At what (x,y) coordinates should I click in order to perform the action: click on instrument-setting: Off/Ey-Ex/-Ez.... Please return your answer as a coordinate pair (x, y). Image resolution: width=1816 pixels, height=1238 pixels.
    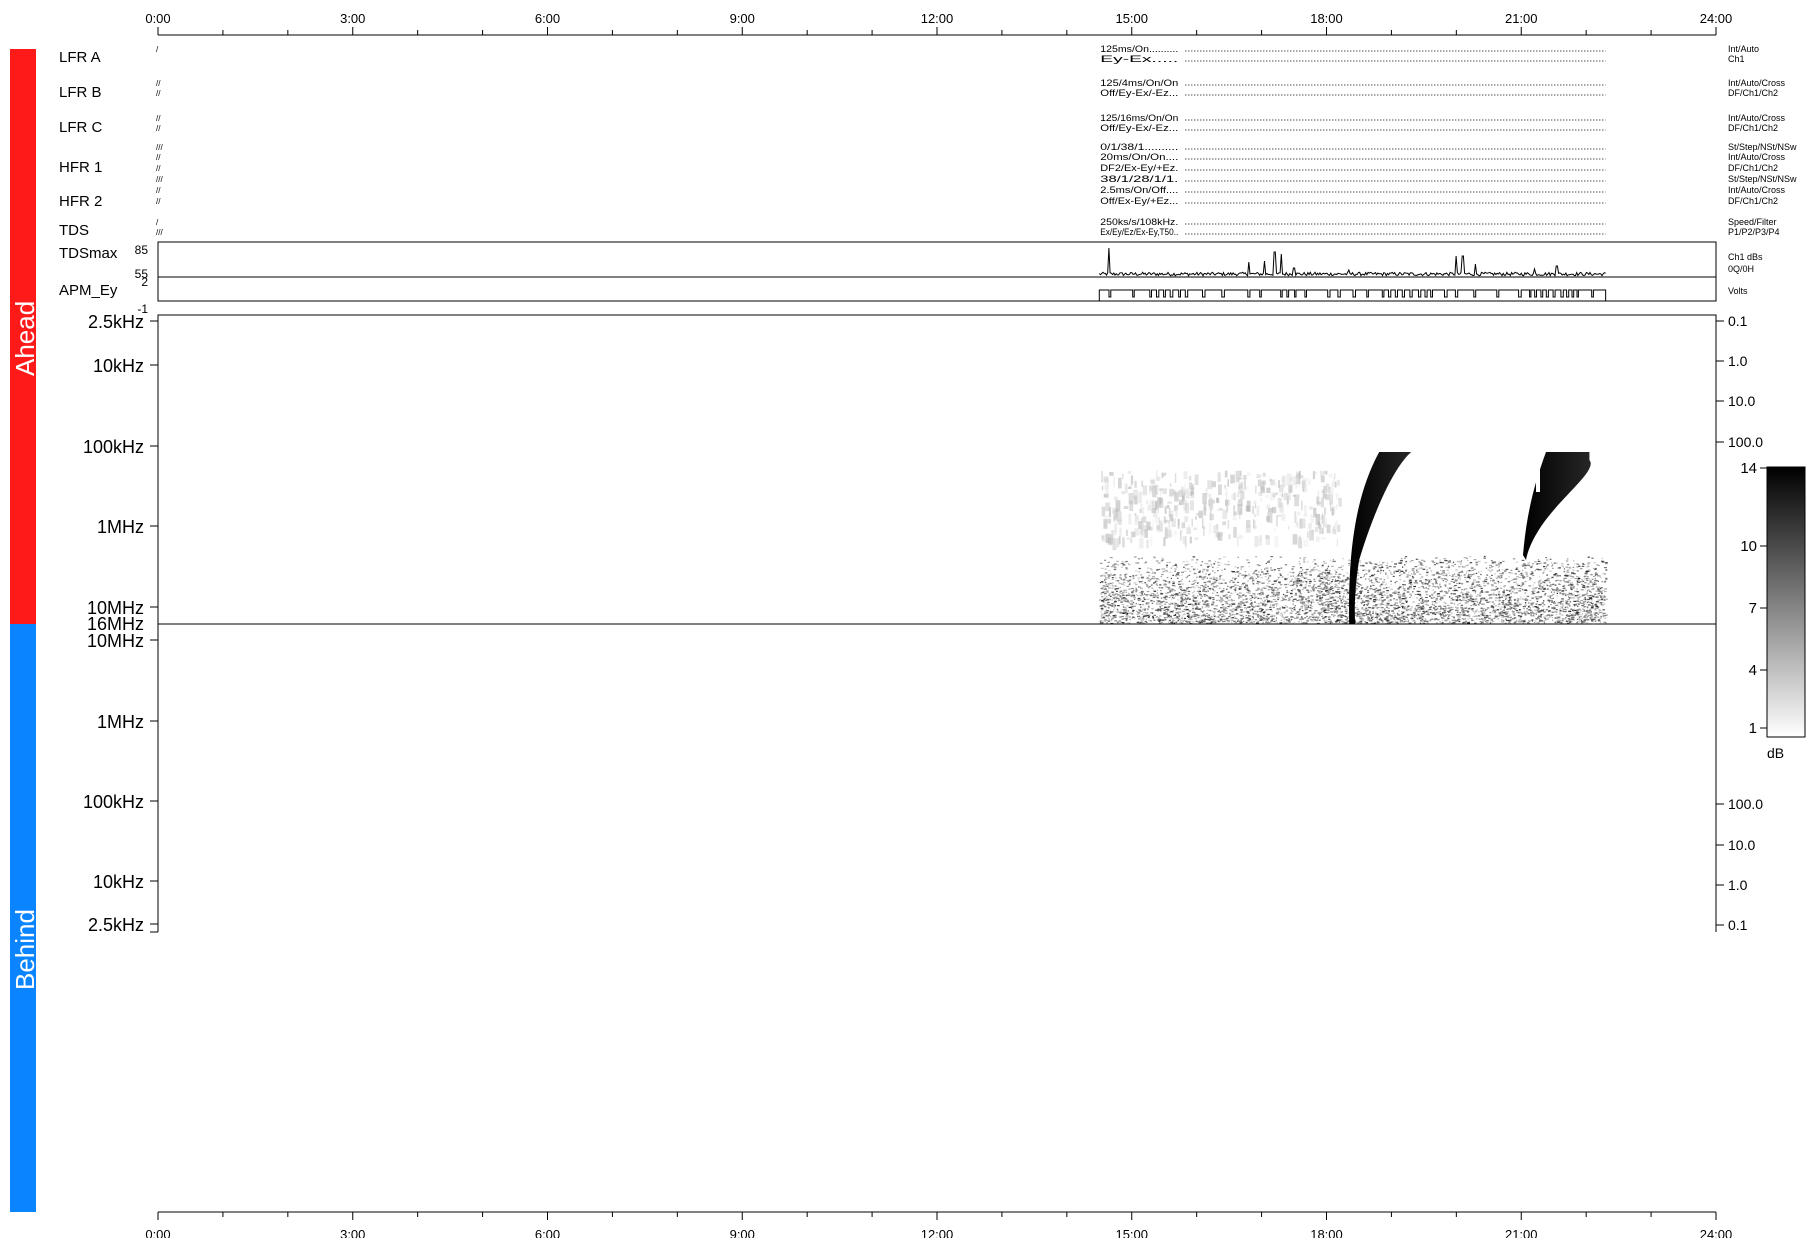
    Looking at the image, I should click on (1139, 93).